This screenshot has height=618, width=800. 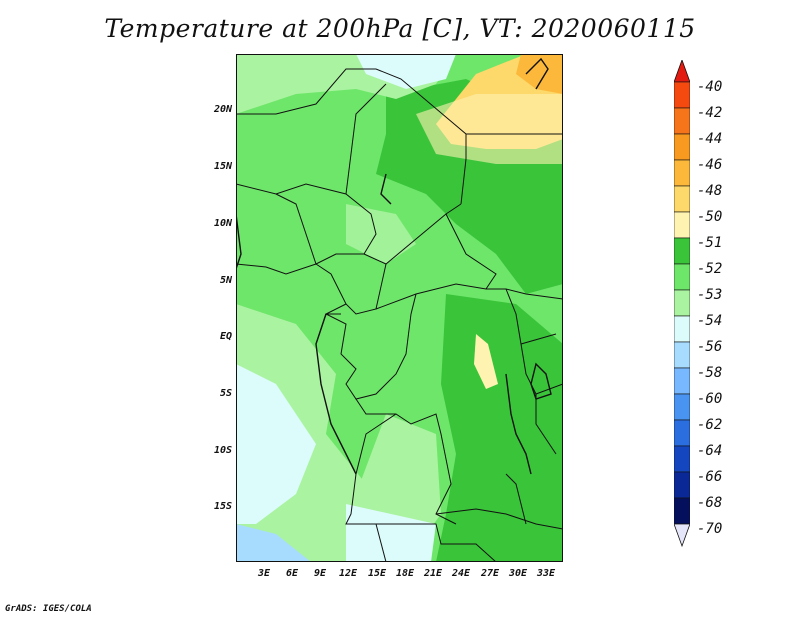 What do you see at coordinates (539, 74) in the screenshot?
I see `field-band-orange-ne` at bounding box center [539, 74].